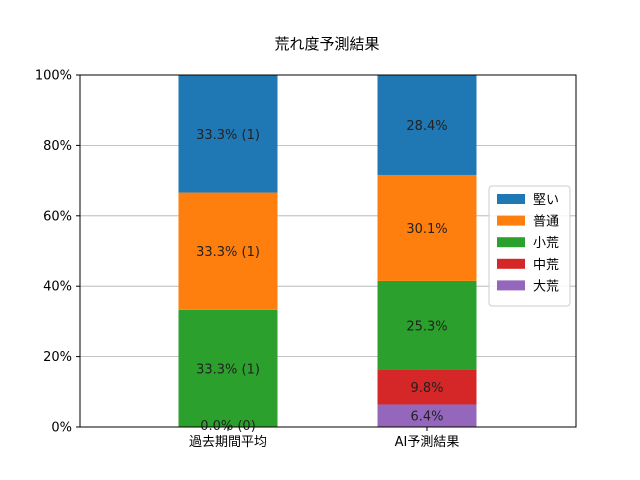  I want to click on data-label: 6.4%, so click(426, 417).